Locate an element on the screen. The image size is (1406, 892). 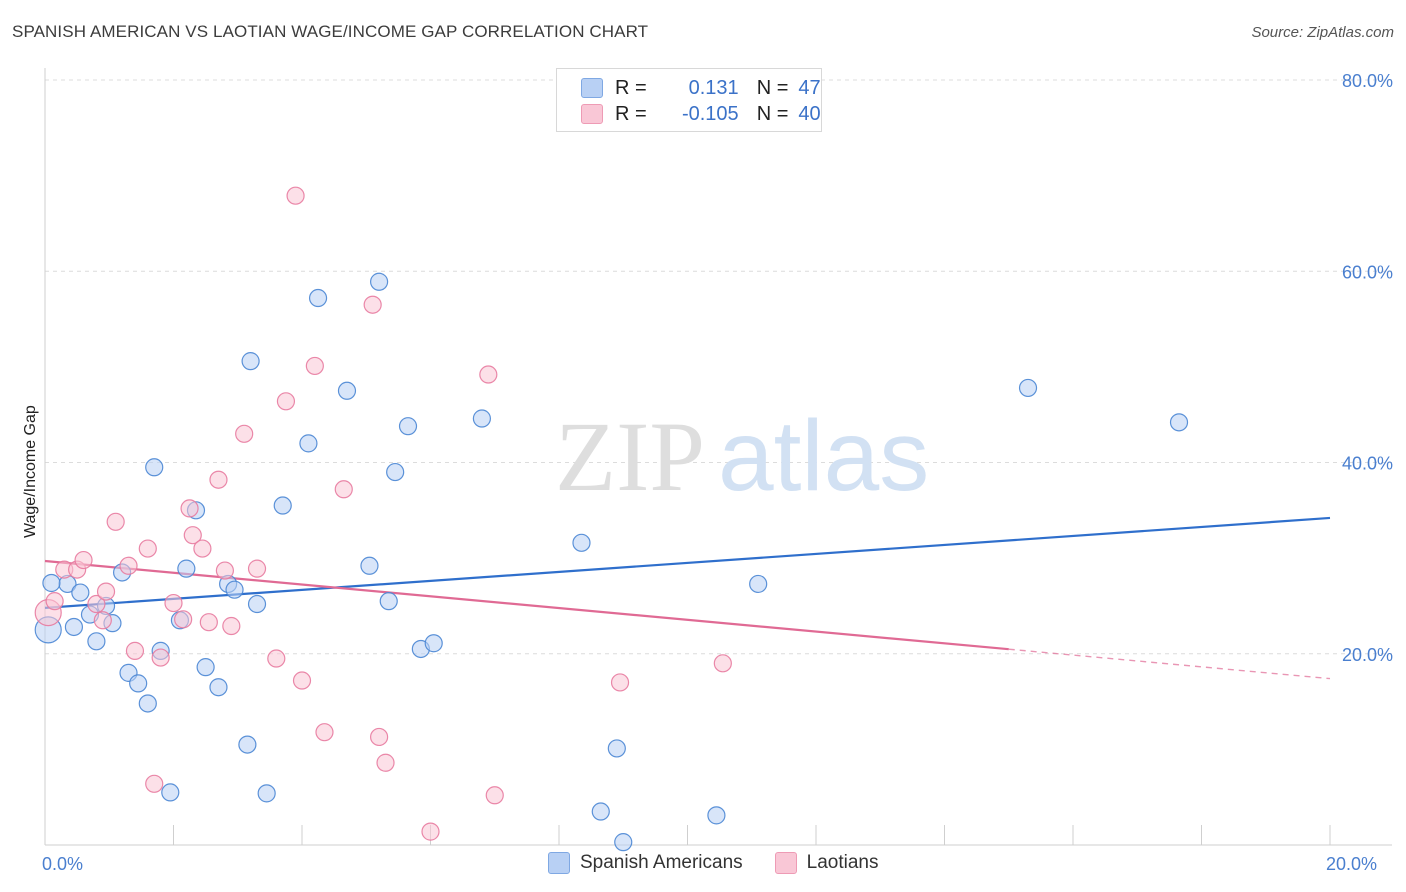
legend-item-laotians: Laotians is located at coordinates (826, 863).